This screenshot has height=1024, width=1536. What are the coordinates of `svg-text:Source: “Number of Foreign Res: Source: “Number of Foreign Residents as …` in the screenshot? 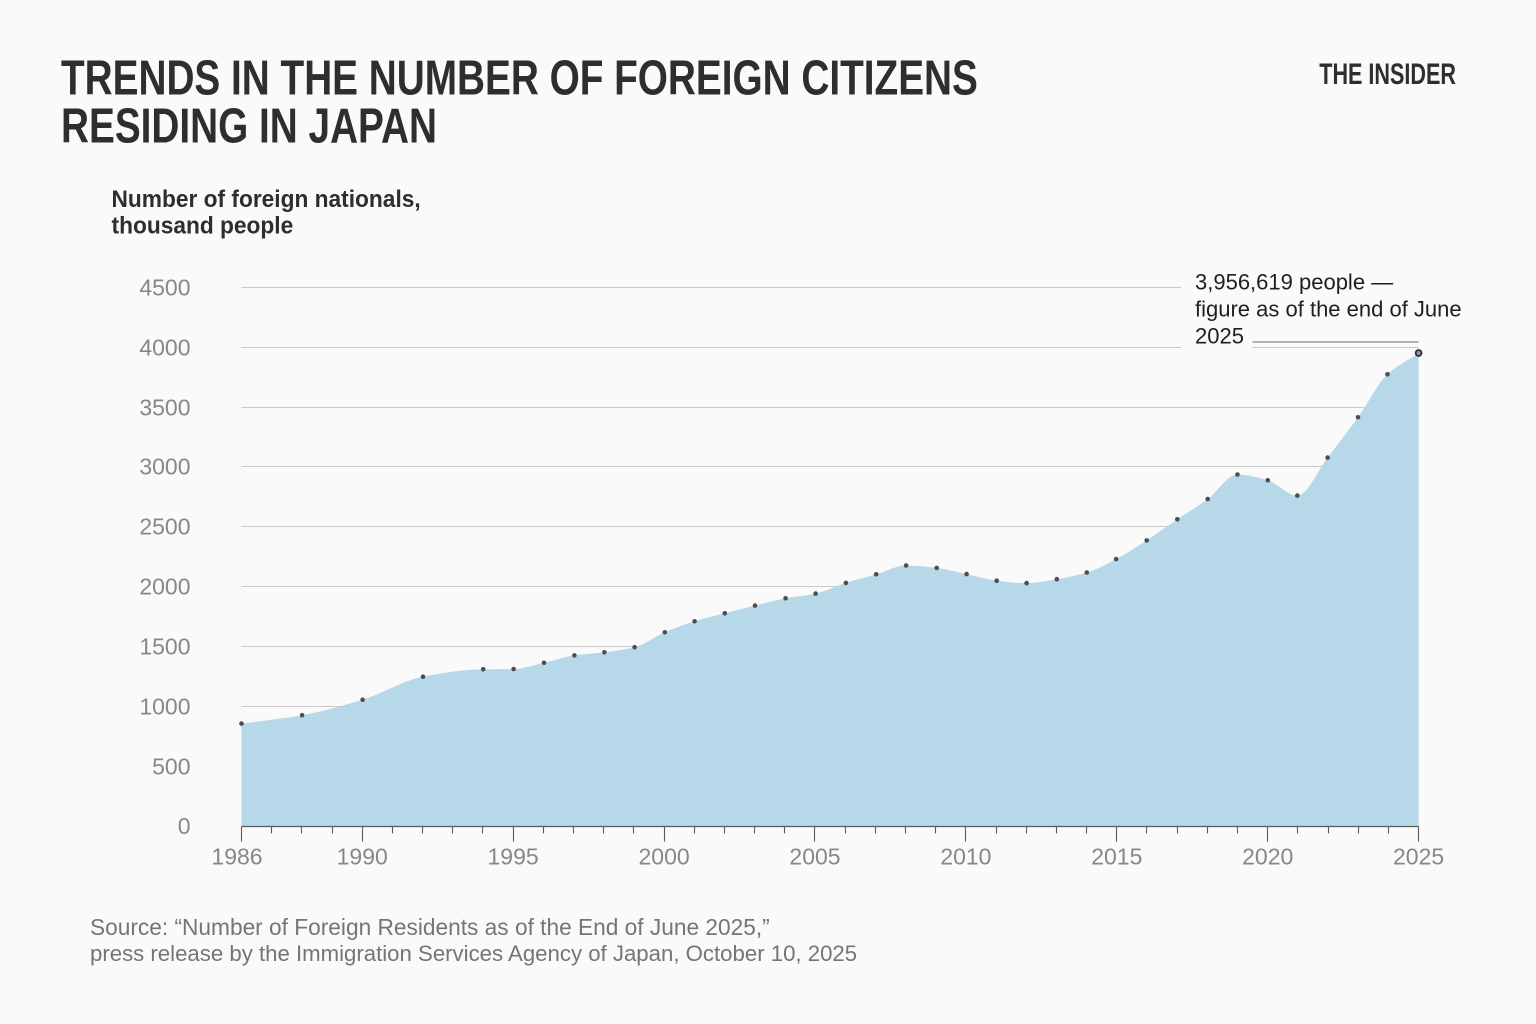 It's located at (430, 927).